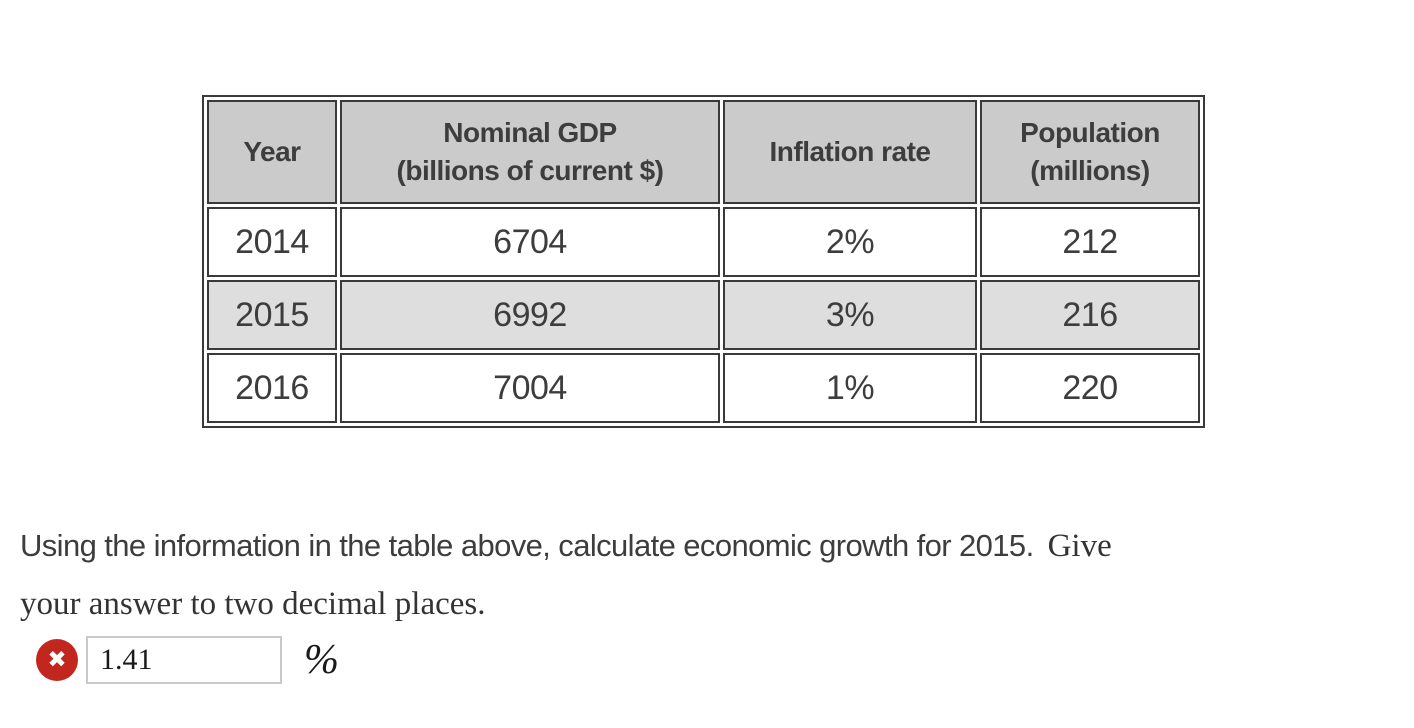 This screenshot has width=1414, height=728. What do you see at coordinates (530, 170) in the screenshot?
I see `header-gdp-units: (billions of current $)` at bounding box center [530, 170].